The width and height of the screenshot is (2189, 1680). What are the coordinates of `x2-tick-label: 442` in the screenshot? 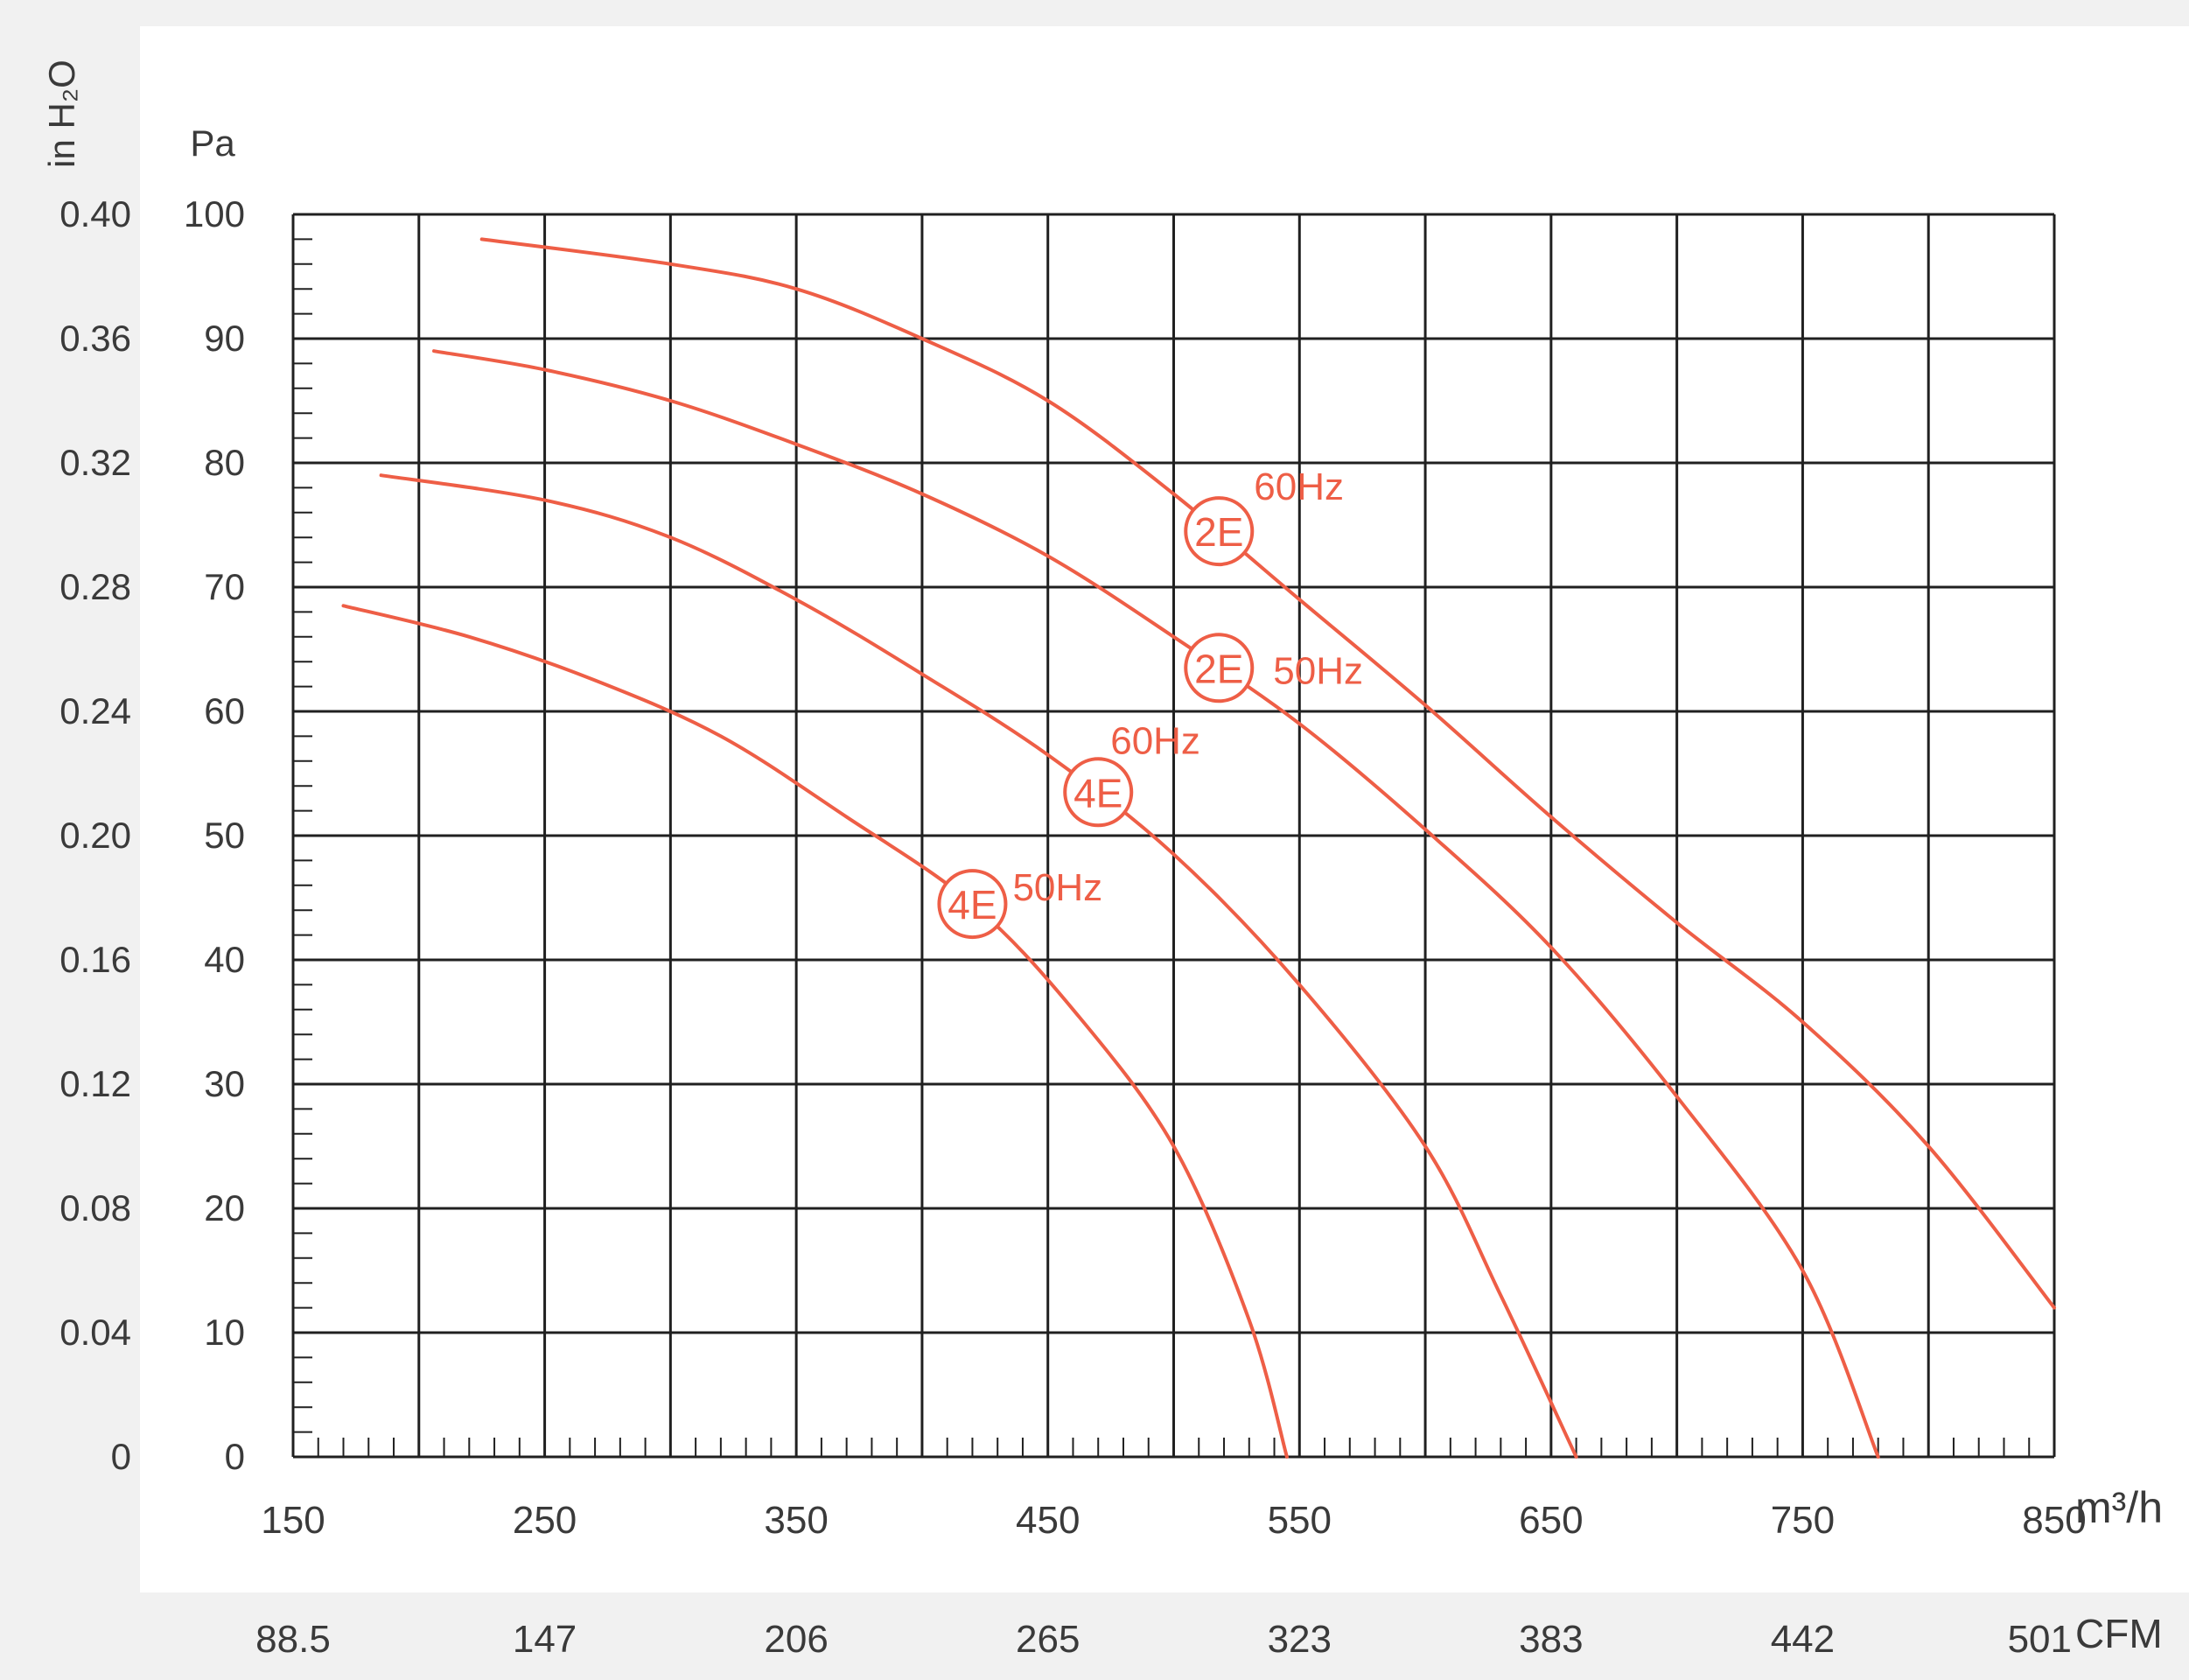 It's located at (1803, 1639).